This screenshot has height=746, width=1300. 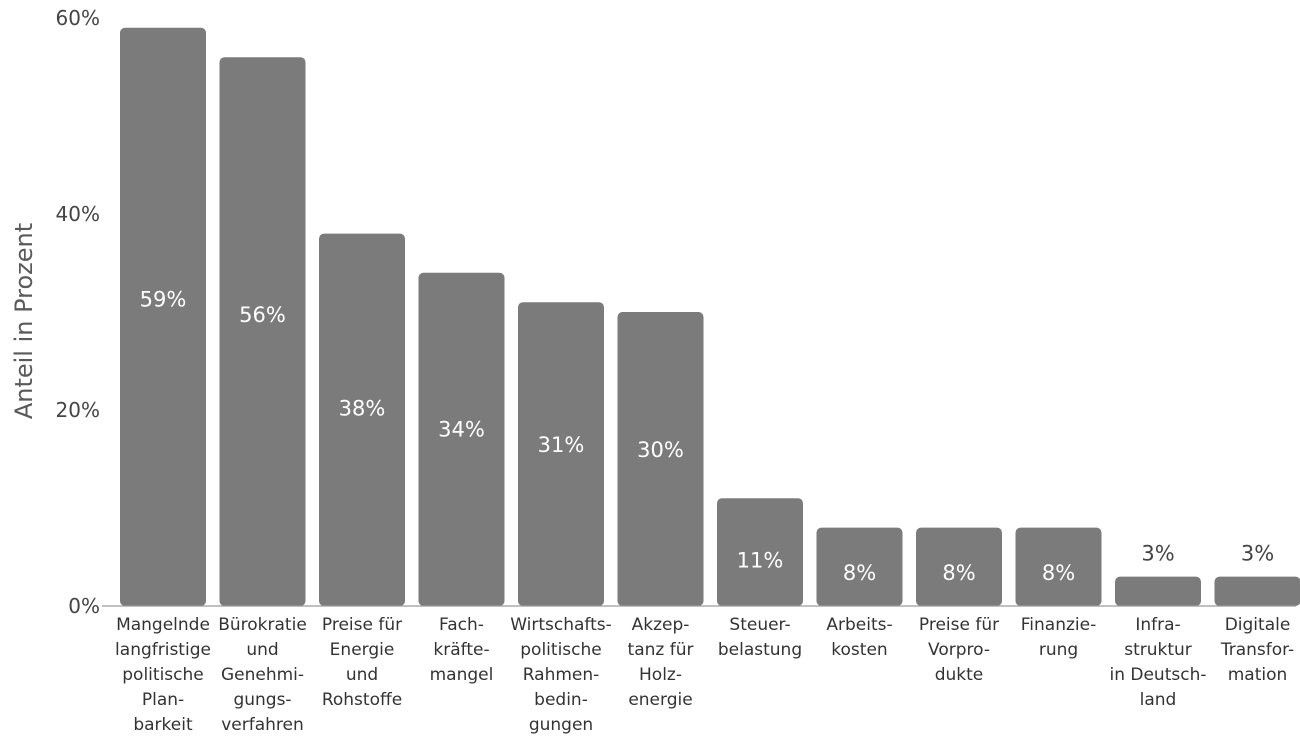 What do you see at coordinates (661, 625) in the screenshot?
I see `category-label-line: Akzep-` at bounding box center [661, 625].